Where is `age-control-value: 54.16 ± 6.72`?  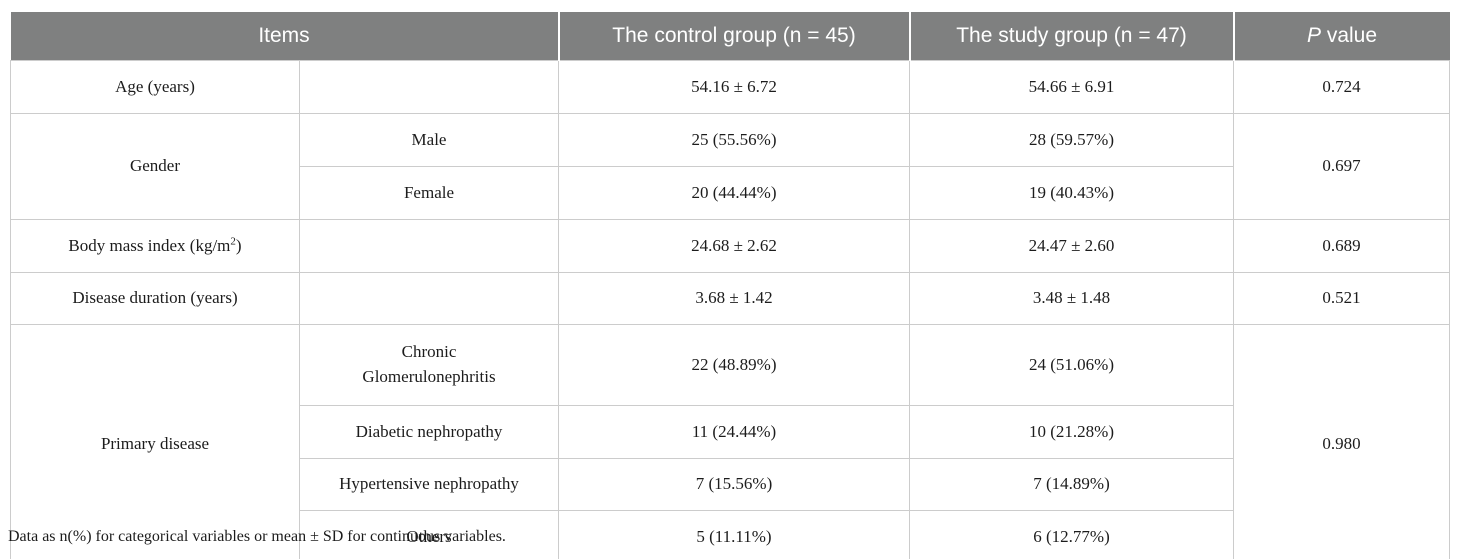
age-control-value: 54.16 ± 6.72 is located at coordinates (734, 87).